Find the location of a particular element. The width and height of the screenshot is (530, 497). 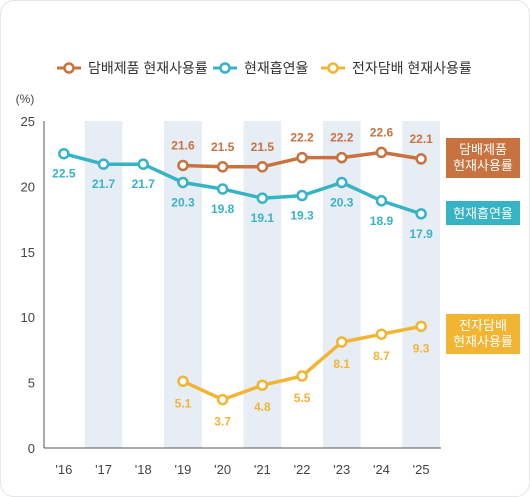

x-tick-label: '23 is located at coordinates (341, 469).